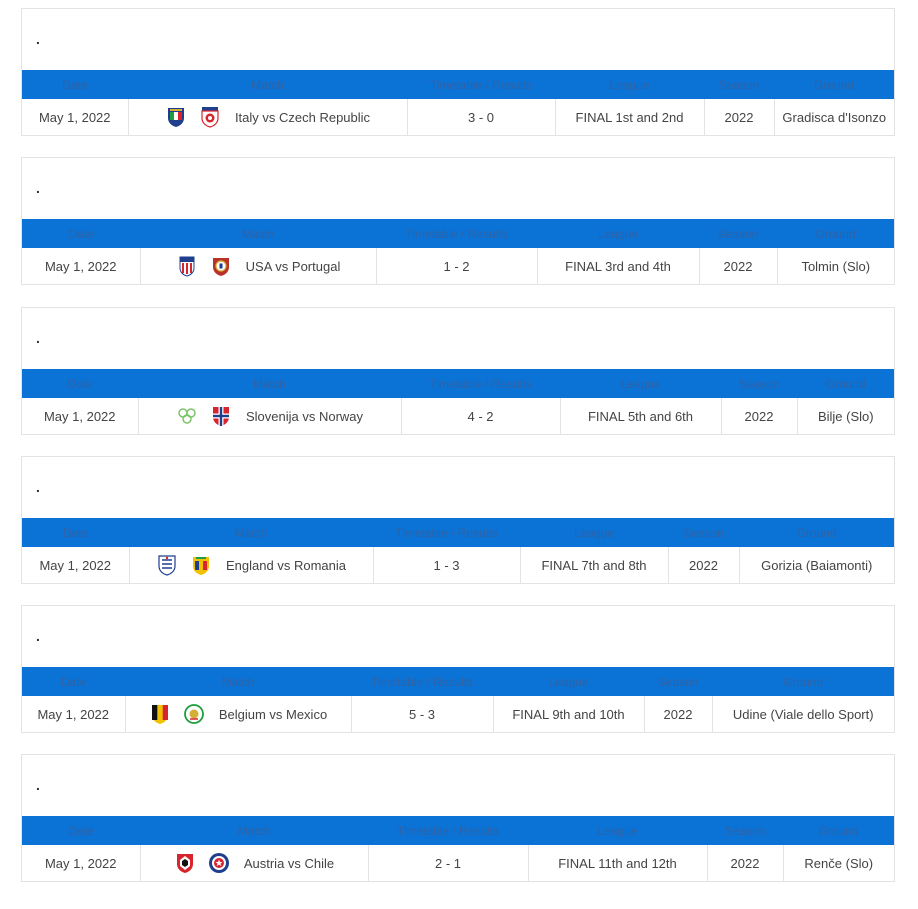 This screenshot has width=918, height=909. I want to click on cell-result: 2 - 1, so click(448, 863).